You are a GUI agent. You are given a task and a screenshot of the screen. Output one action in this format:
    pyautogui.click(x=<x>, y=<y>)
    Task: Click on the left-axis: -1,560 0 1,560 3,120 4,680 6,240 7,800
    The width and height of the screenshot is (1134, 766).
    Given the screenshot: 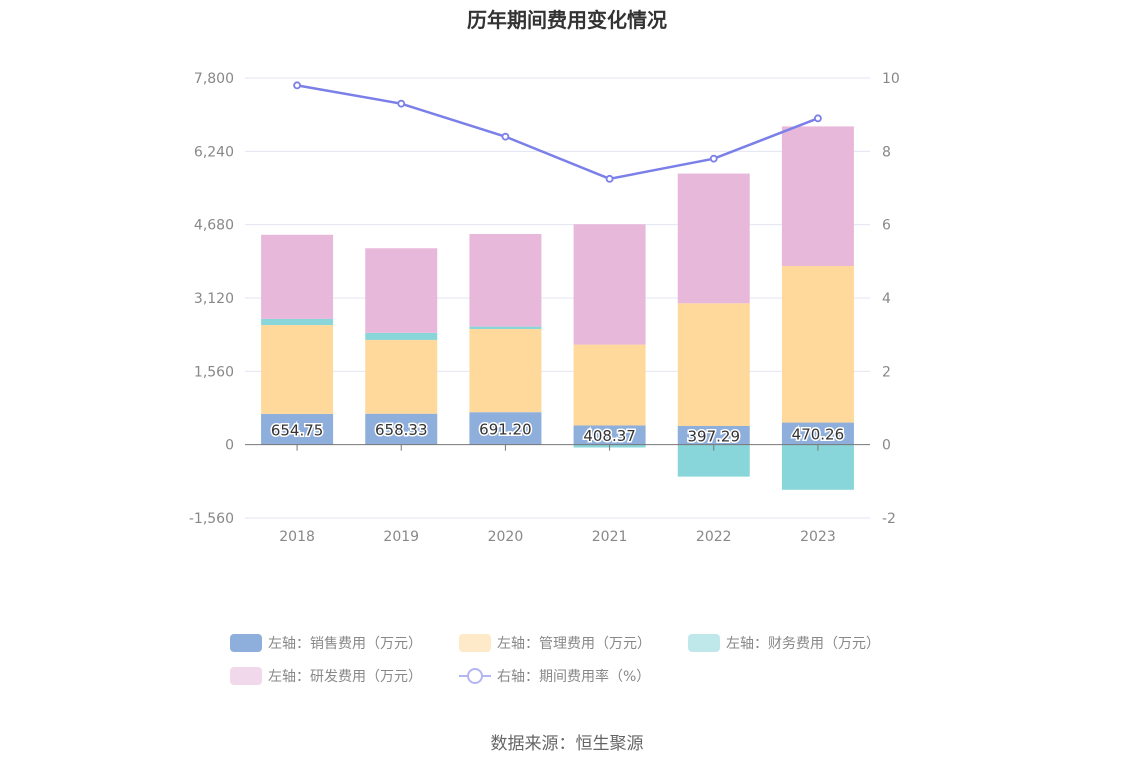 What is the action you would take?
    pyautogui.click(x=211, y=299)
    